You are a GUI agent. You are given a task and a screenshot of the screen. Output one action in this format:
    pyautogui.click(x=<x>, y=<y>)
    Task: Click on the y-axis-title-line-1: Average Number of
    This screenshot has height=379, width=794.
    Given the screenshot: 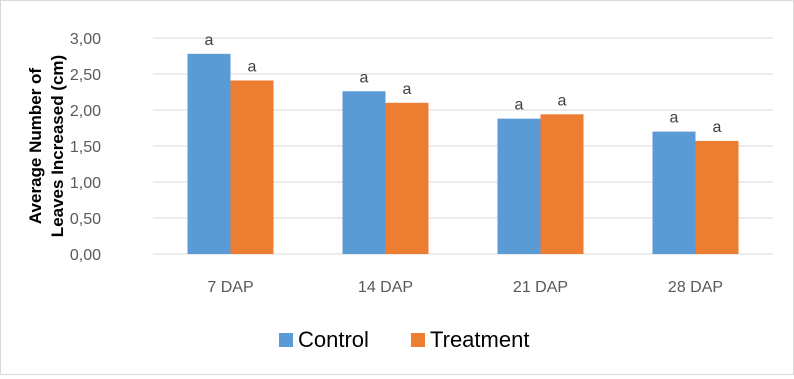 What is the action you would take?
    pyautogui.click(x=35, y=146)
    